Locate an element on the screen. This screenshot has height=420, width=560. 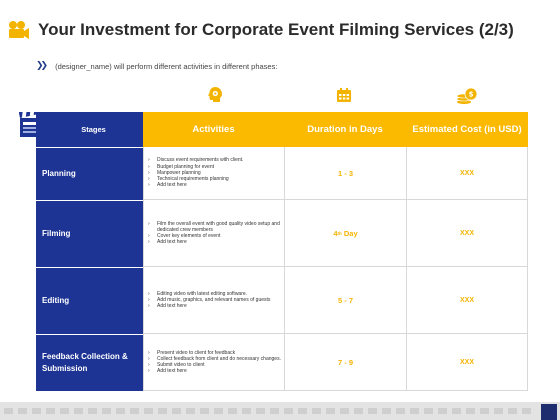
gear-head-icon is located at coordinates (215, 94).